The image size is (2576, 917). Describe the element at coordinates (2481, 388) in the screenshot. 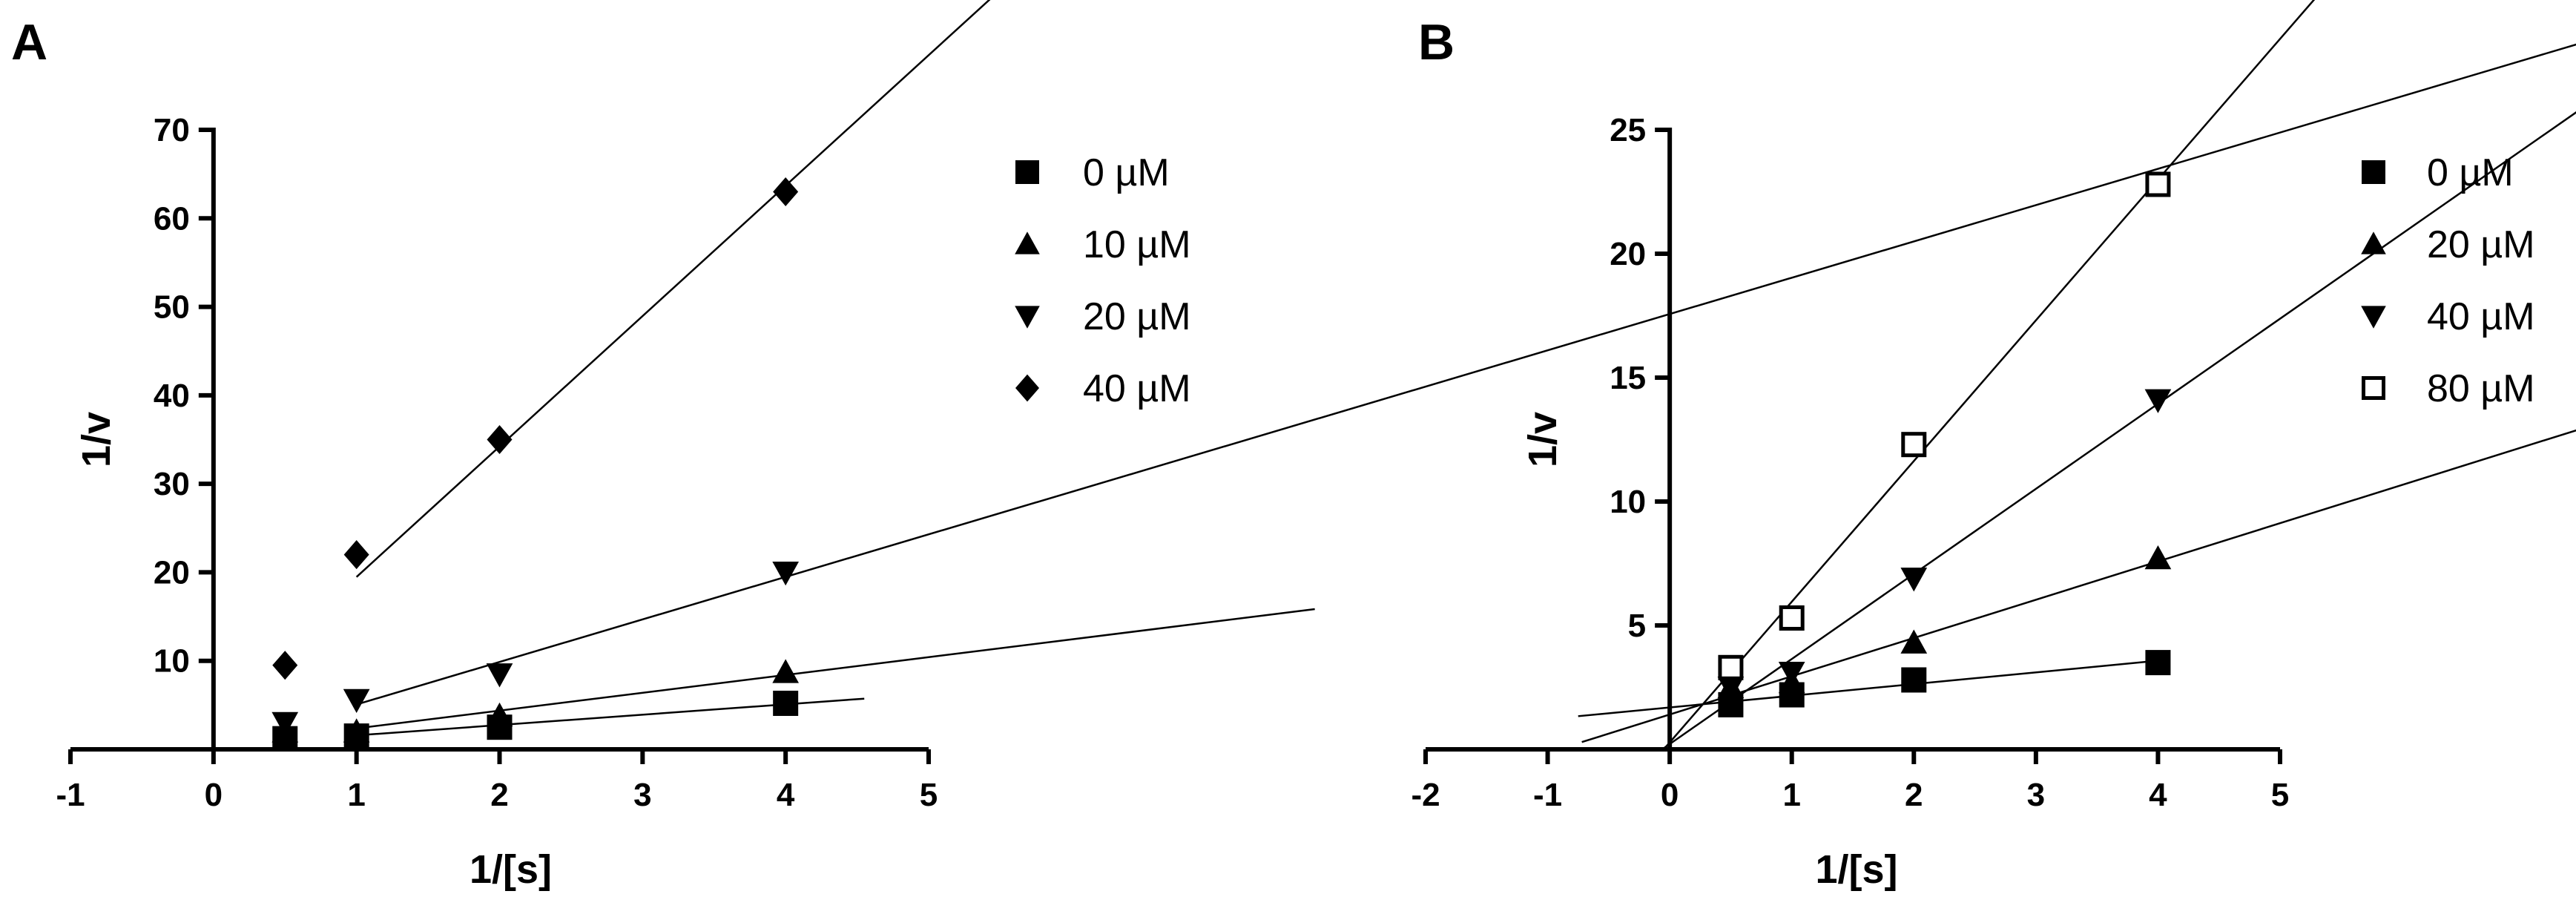

I see `legend-label: 80 µM` at that location.